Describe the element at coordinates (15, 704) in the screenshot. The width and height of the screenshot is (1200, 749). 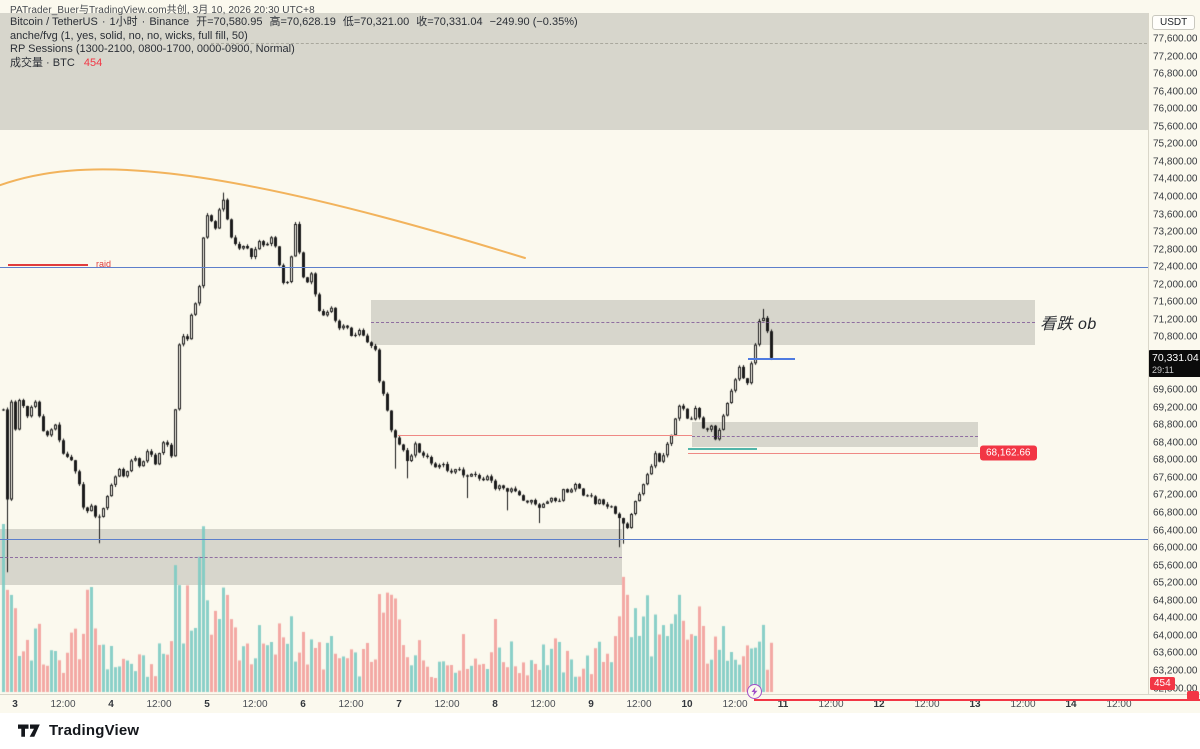
I see `time-tick-day: 3` at that location.